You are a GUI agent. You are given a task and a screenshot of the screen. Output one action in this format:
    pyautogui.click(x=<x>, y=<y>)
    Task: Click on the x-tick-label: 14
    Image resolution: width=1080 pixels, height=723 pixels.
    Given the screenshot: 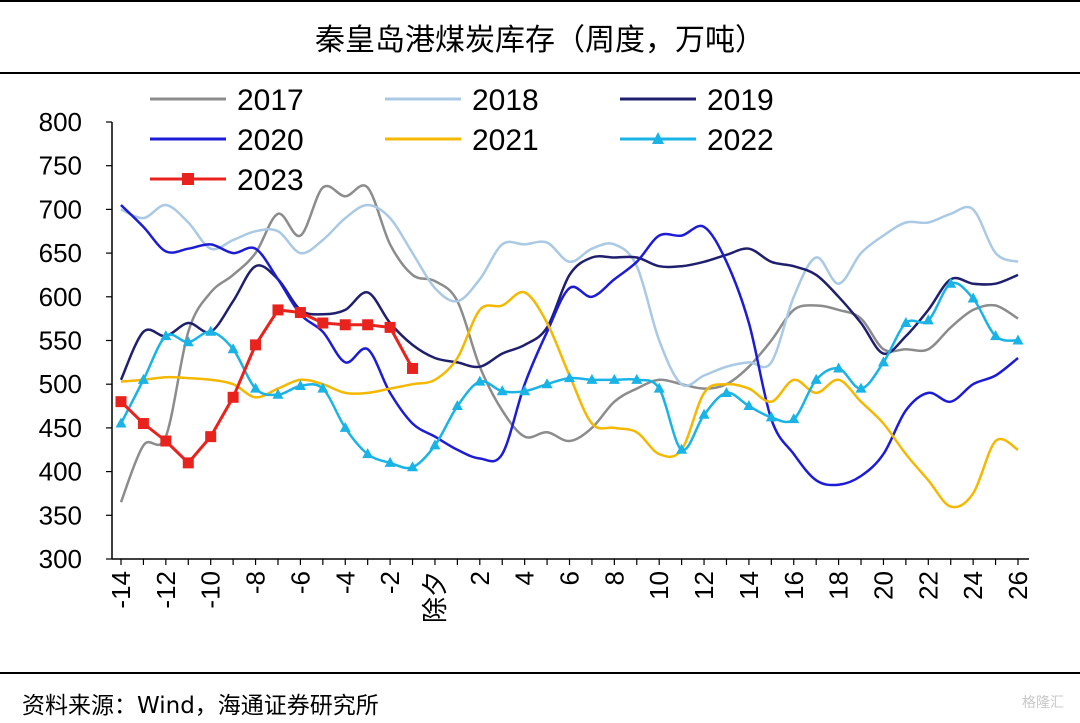 What is the action you would take?
    pyautogui.click(x=749, y=585)
    